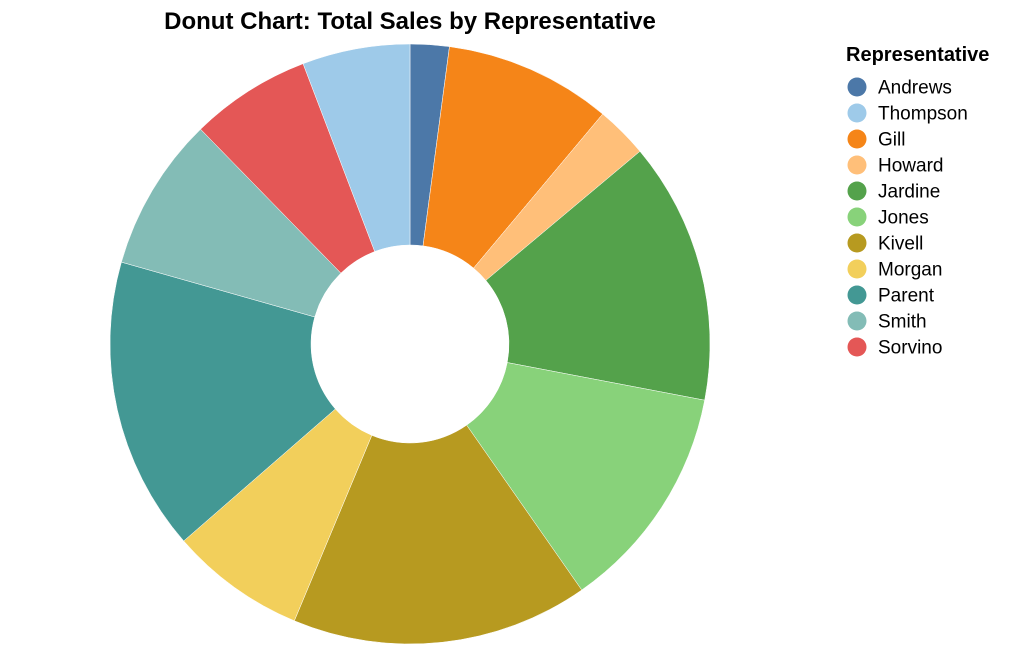 This screenshot has width=1014, height=654. I want to click on legend-label-smith: Smith, so click(902, 322).